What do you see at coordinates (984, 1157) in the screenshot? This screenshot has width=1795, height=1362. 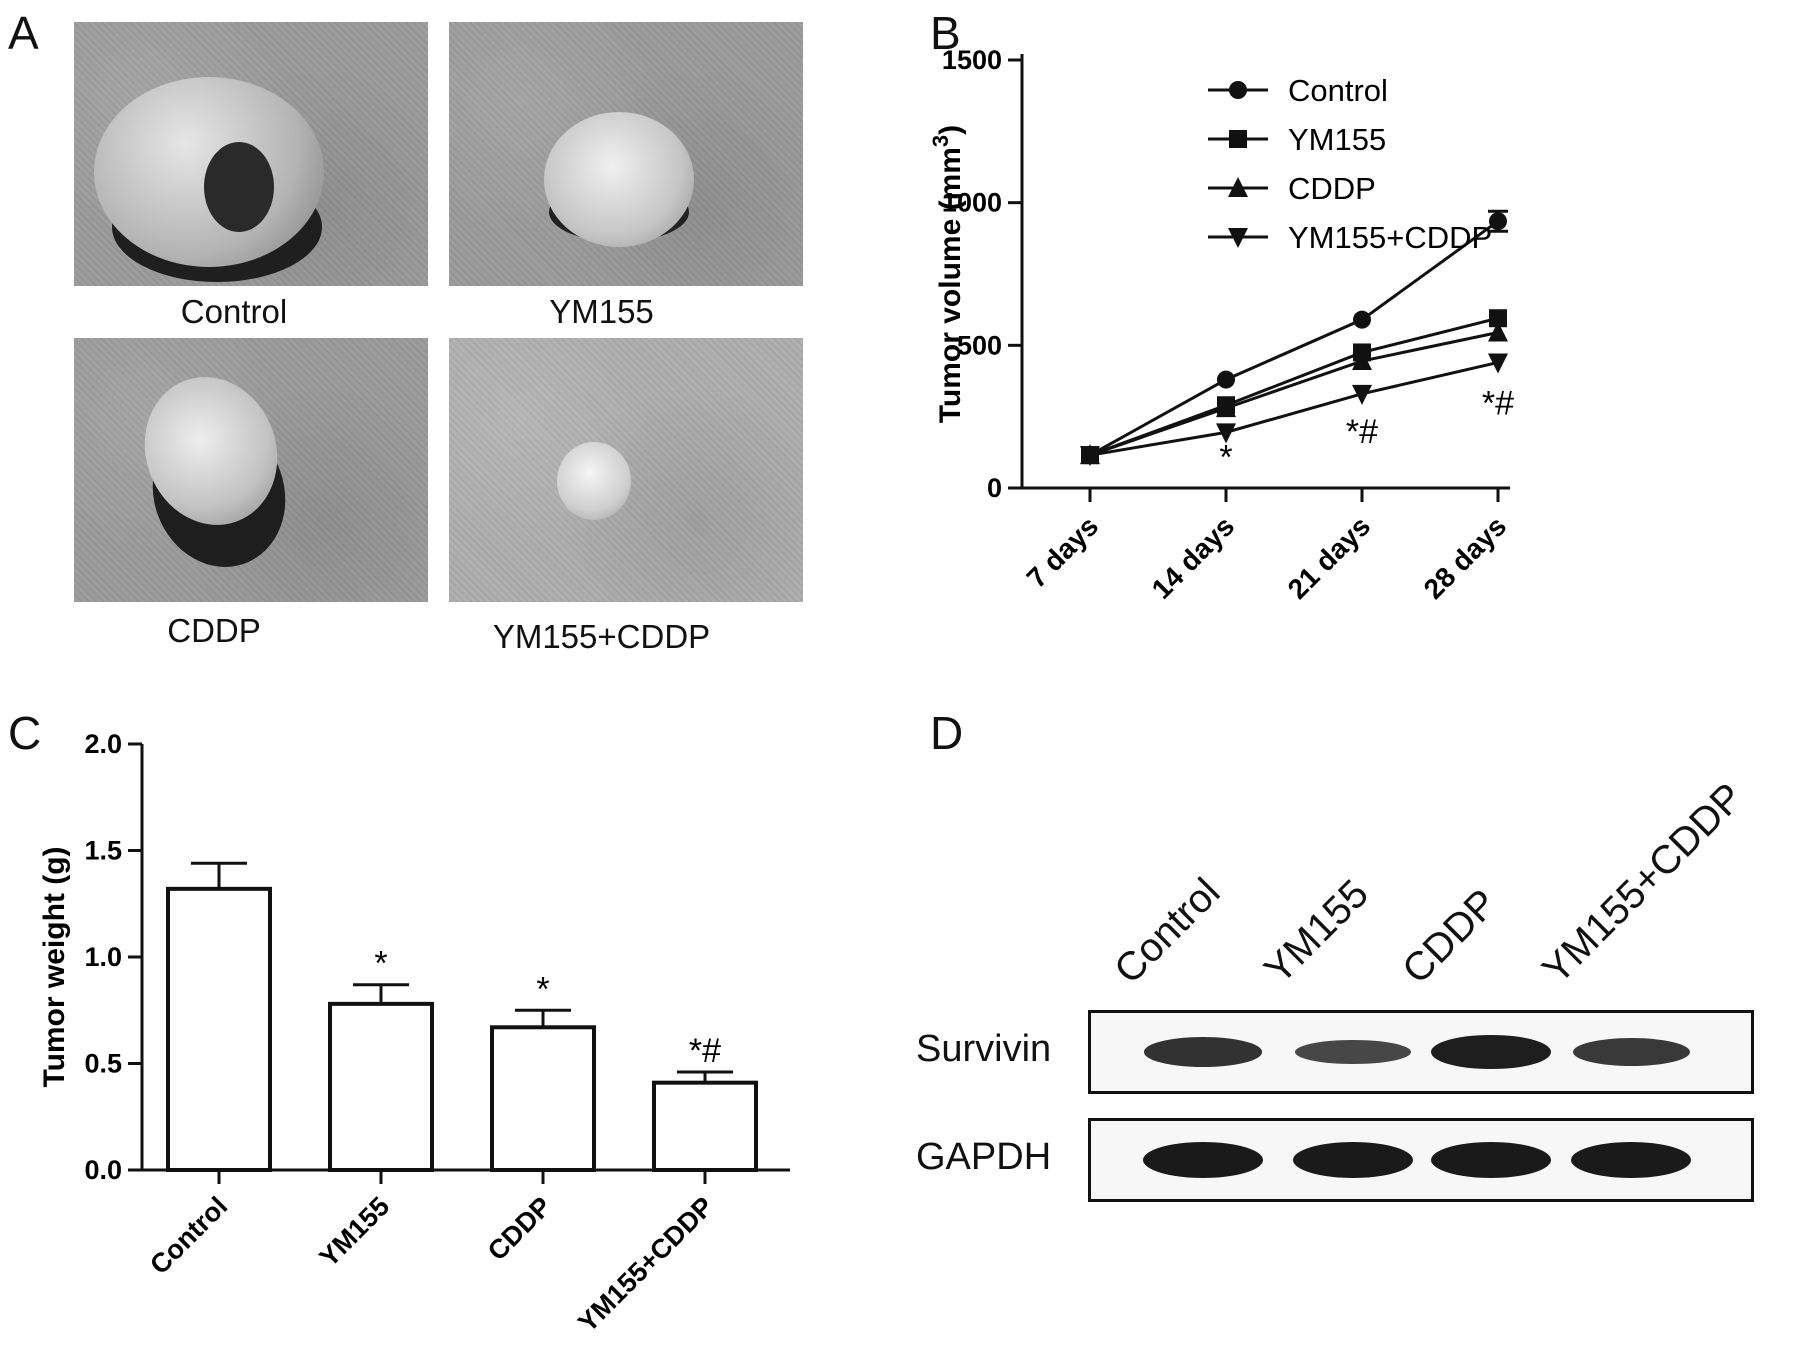 I see `blot-row-label: GAPDH` at bounding box center [984, 1157].